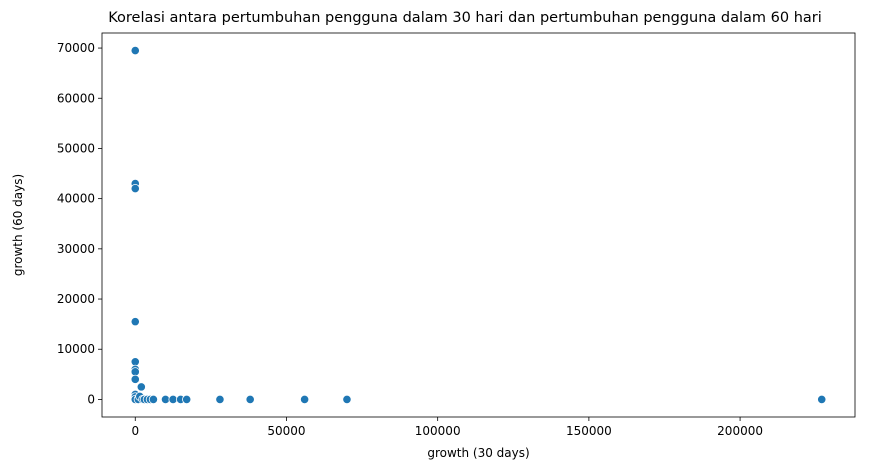  Describe the element at coordinates (76, 48) in the screenshot. I see `y-tick-label: 70000` at that location.